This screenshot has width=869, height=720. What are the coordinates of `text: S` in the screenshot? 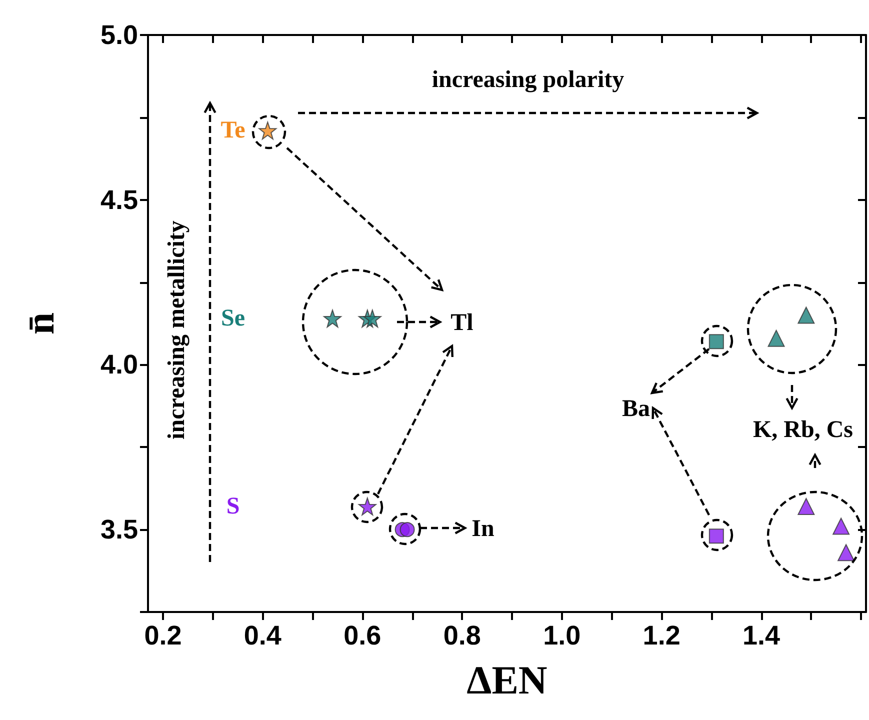 It's located at (233, 506).